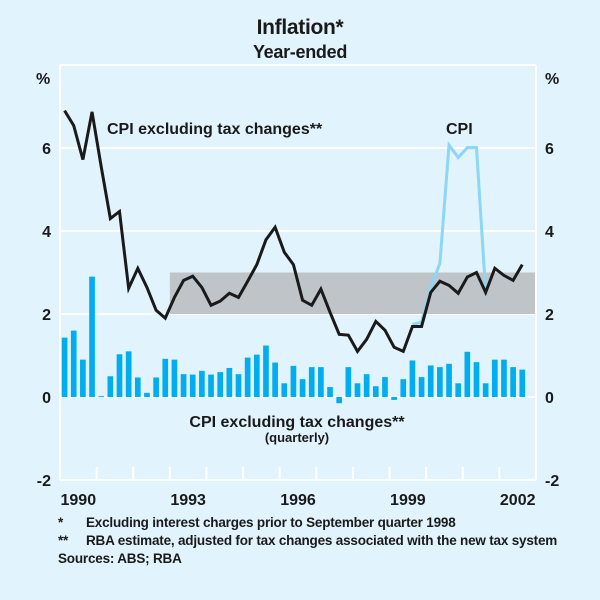 The width and height of the screenshot is (600, 600). Describe the element at coordinates (552, 481) in the screenshot. I see `y-tick-label-right: -2` at that location.